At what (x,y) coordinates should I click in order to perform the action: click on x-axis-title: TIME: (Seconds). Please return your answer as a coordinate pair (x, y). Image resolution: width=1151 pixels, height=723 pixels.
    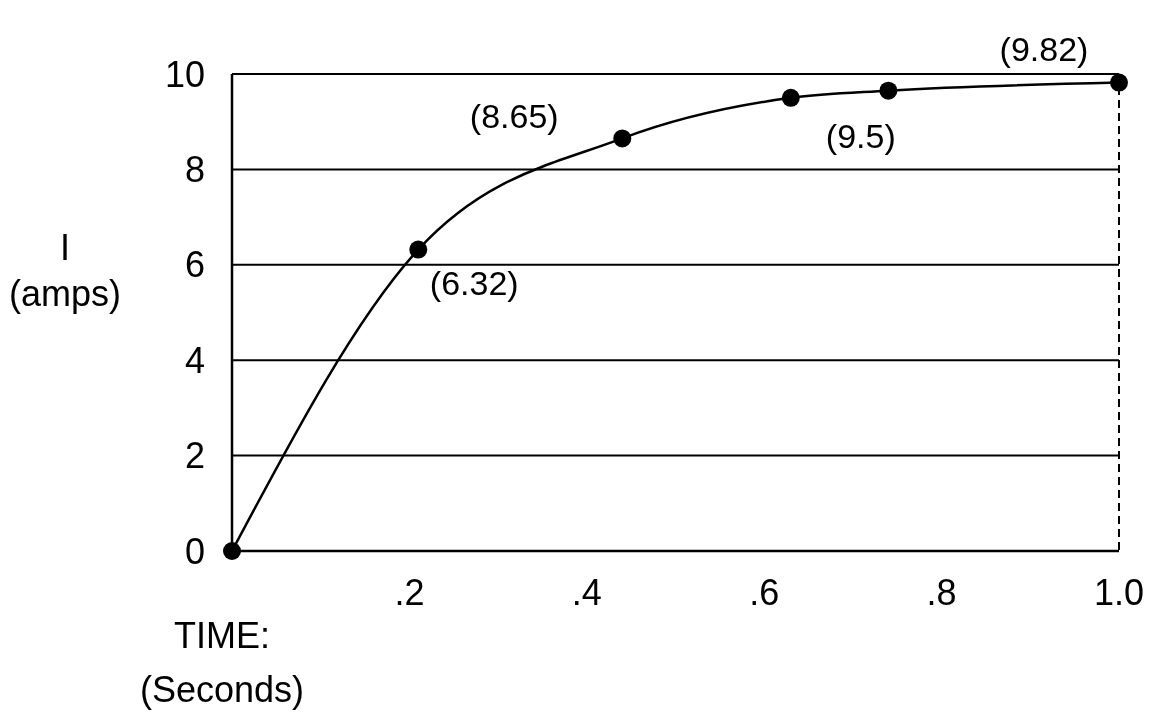
    Looking at the image, I should click on (222, 662).